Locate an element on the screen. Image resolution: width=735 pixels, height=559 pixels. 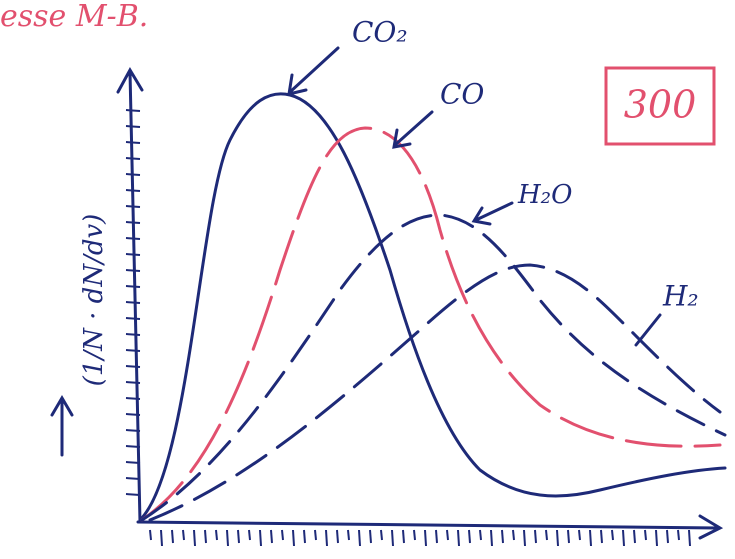
arrow-h2o is located at coordinates (492, 213).